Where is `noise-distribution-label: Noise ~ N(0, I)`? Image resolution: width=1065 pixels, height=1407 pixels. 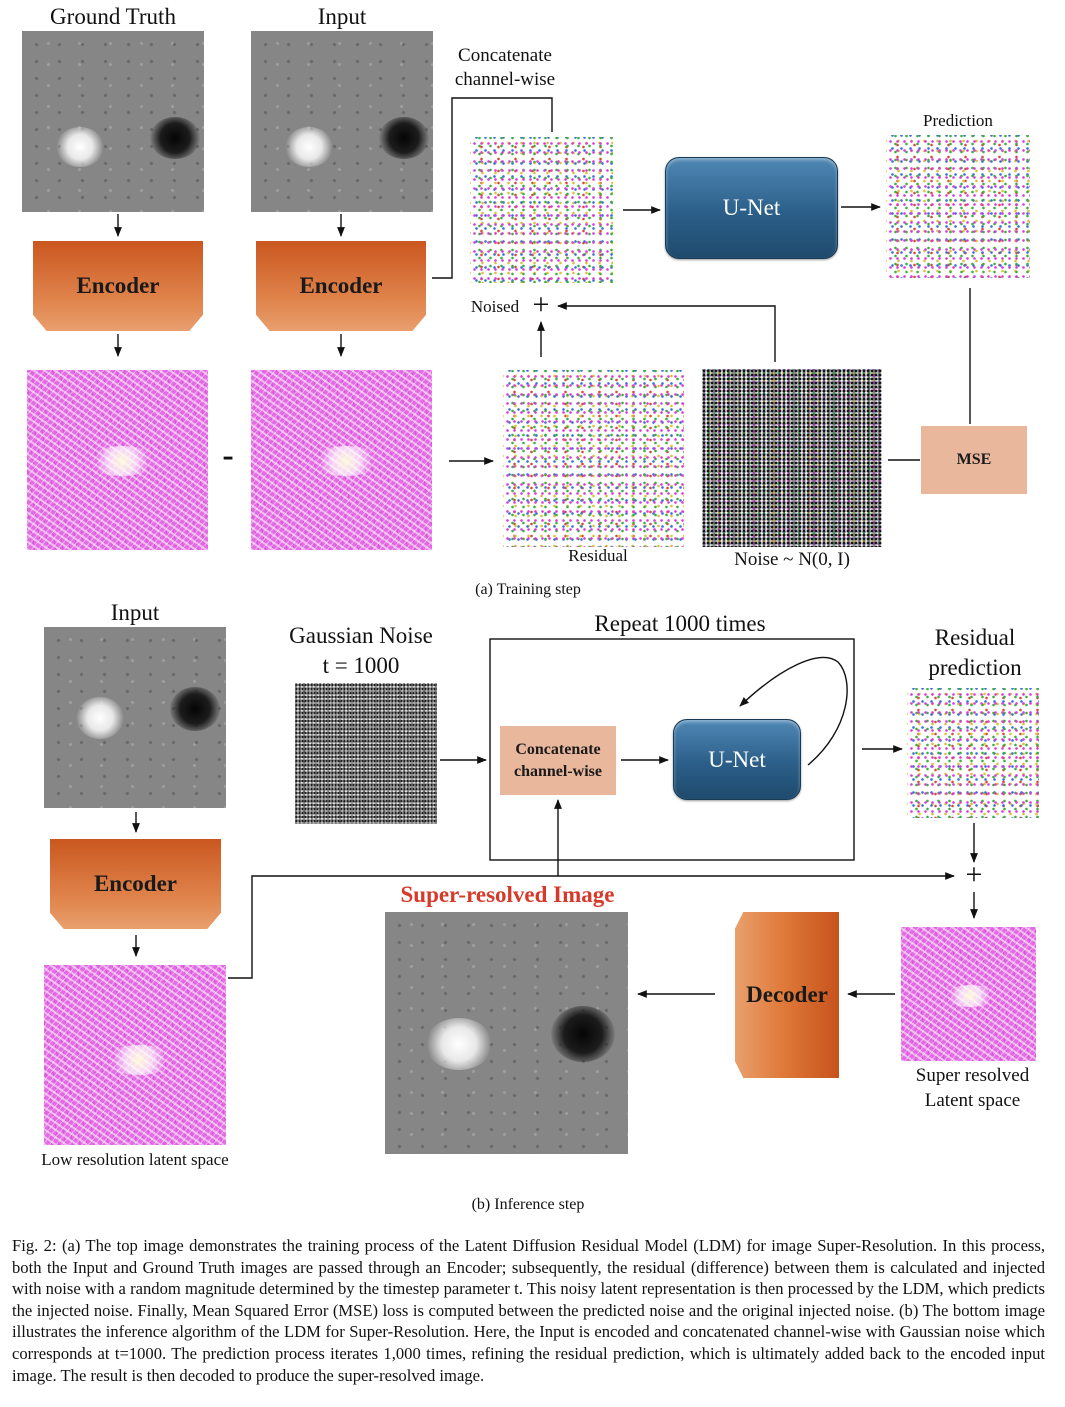 noise-distribution-label: Noise ~ N(0, I) is located at coordinates (792, 559).